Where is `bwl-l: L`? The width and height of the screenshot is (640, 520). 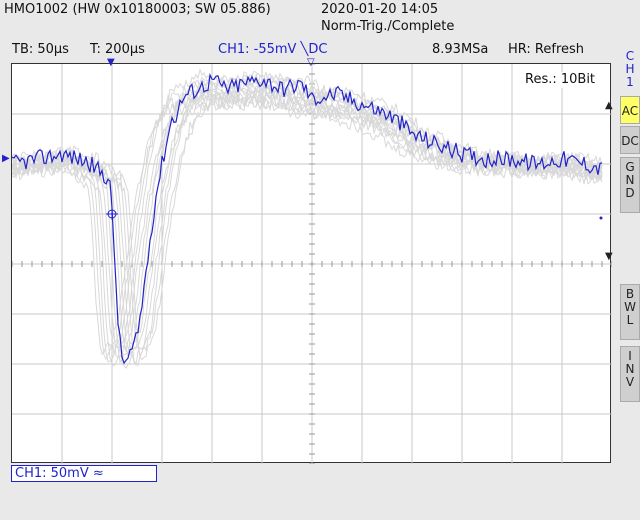 bwl-l: L is located at coordinates (630, 320).